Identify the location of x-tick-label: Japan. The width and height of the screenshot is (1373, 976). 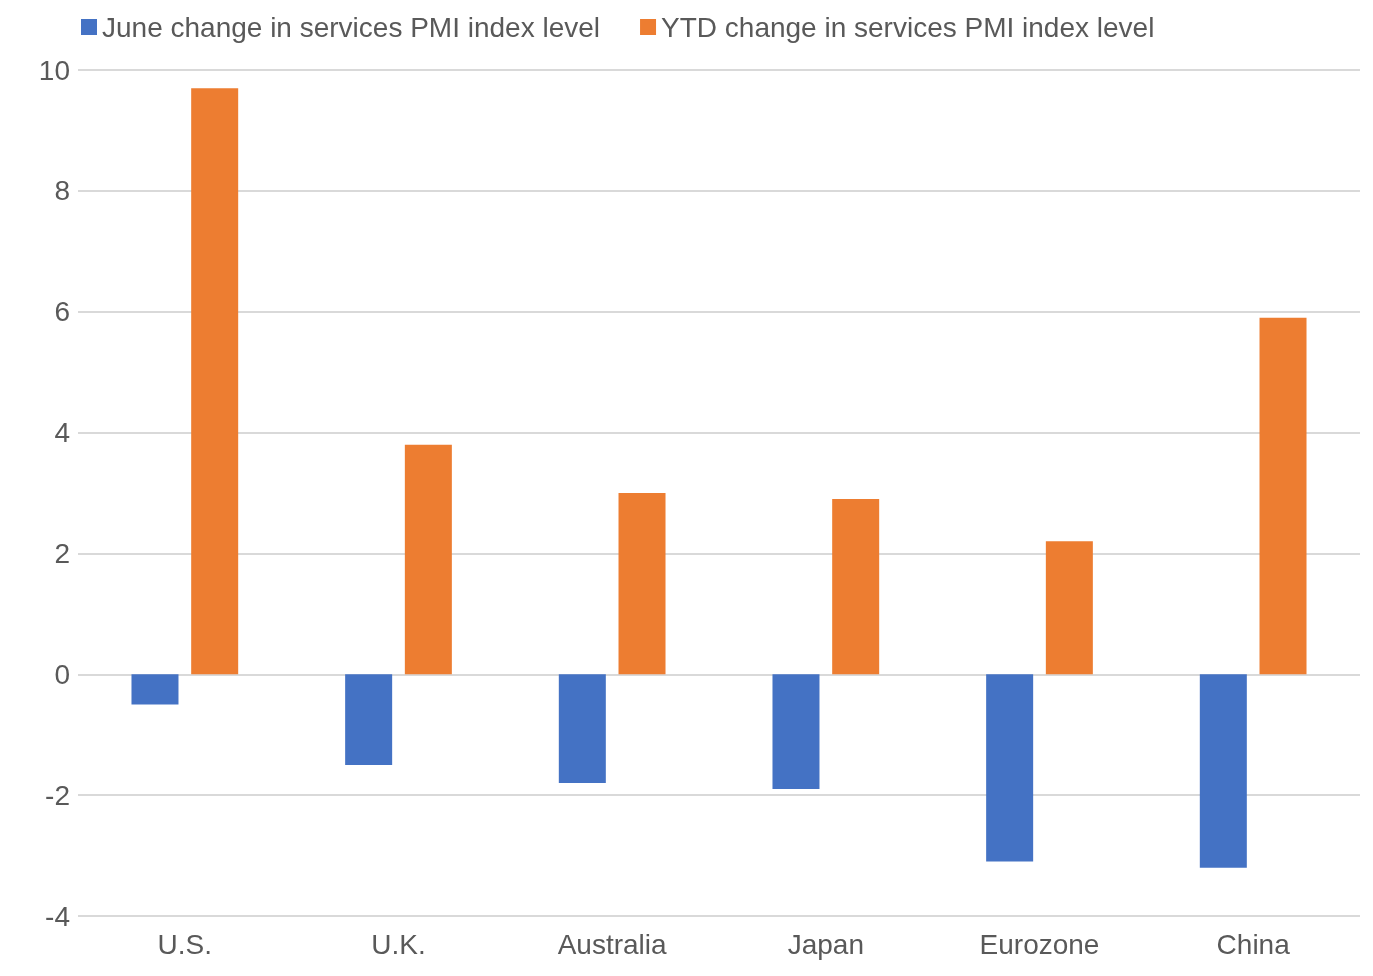
(825, 944).